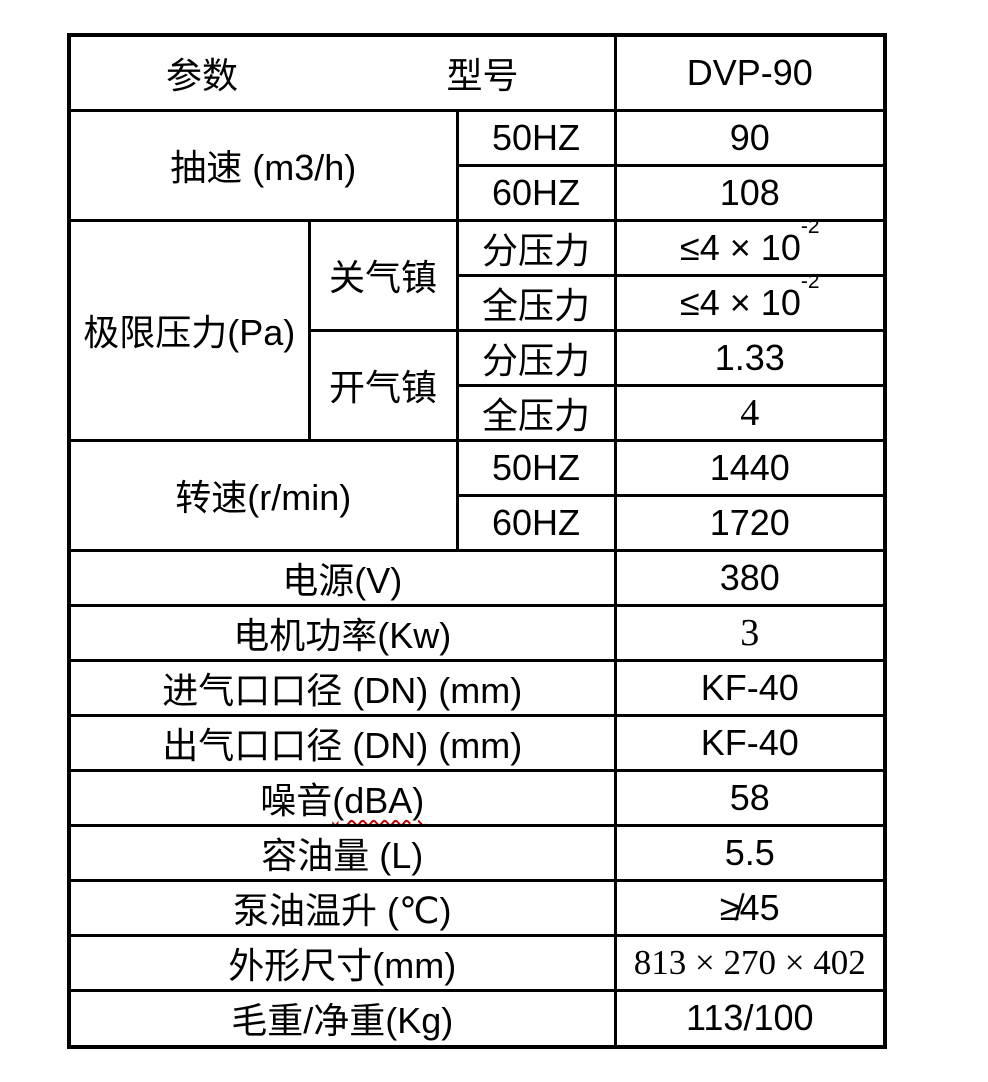 The image size is (988, 1082). I want to click on table-row-pressure-open-total: 全压力 4, so click(478, 412).